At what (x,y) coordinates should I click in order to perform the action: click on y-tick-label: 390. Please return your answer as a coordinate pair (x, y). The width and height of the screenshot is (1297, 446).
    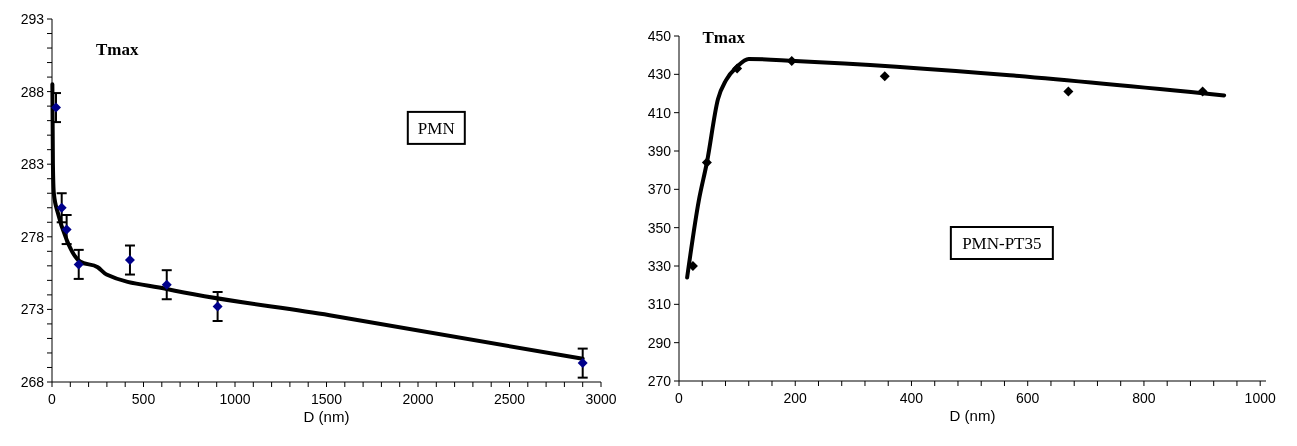
    Looking at the image, I should click on (659, 151).